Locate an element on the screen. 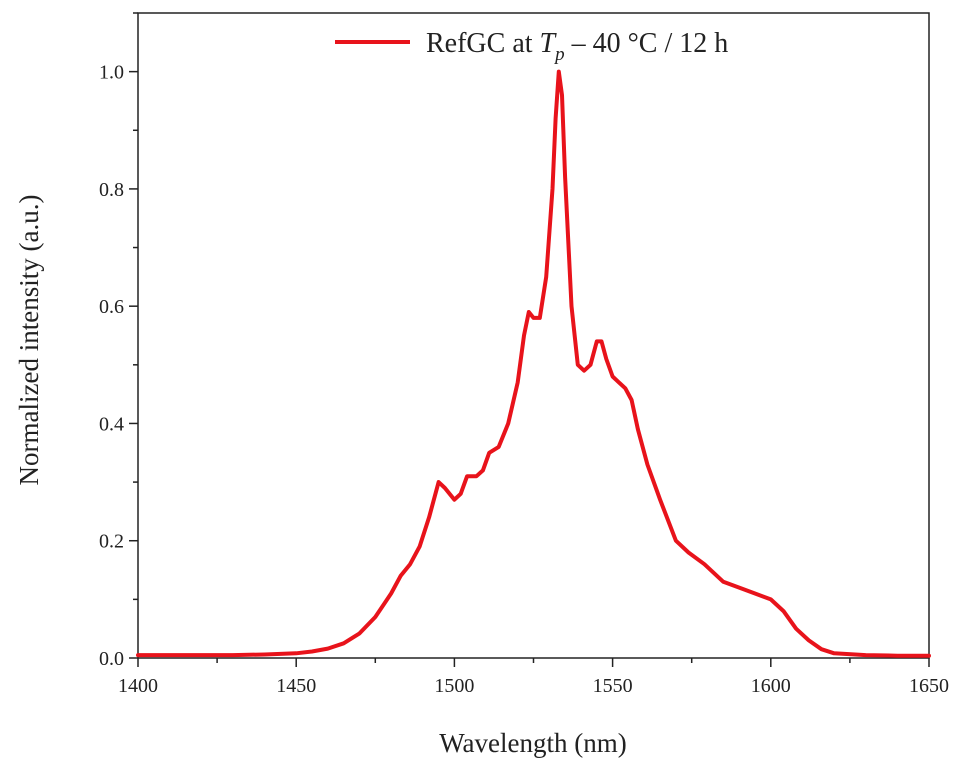  y-tick-label: 0.8 is located at coordinates (111, 190).